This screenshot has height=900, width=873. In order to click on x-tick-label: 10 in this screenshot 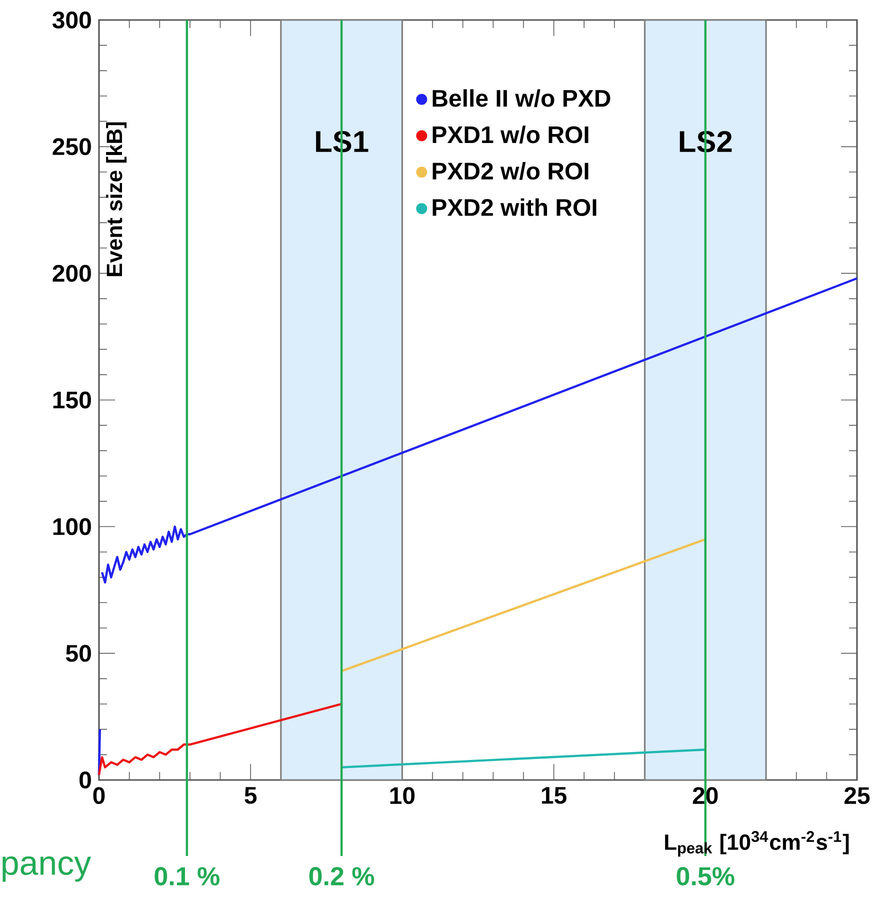, I will do `click(402, 795)`.